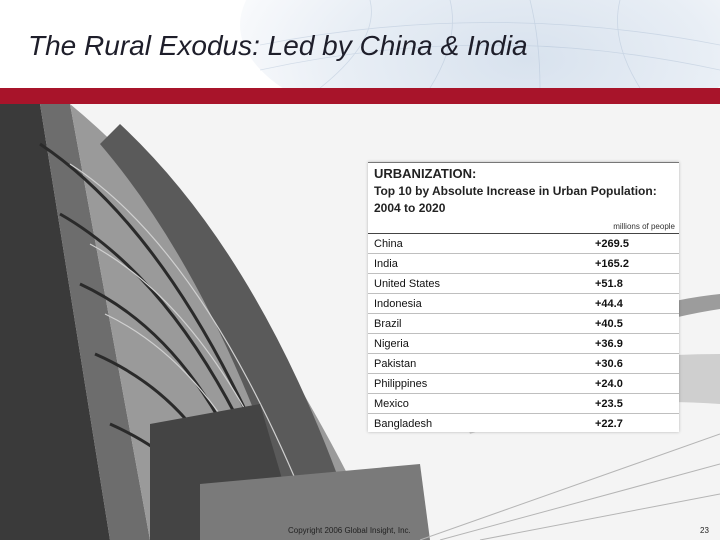  Describe the element at coordinates (634, 423) in the screenshot. I see `value-cell: +22.7` at that location.